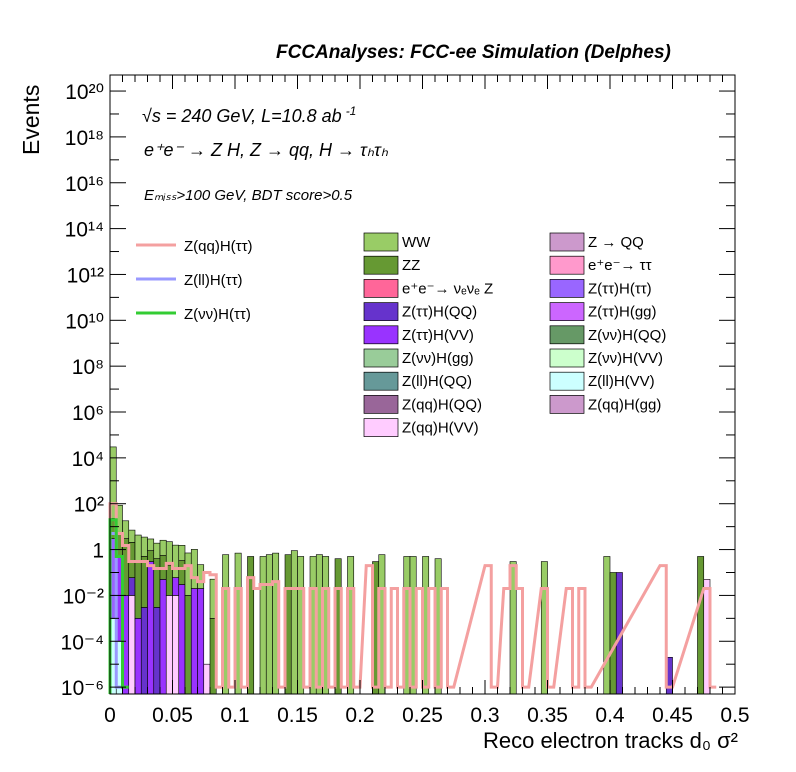 This screenshot has height=772, width=796. Describe the element at coordinates (218, 246) in the screenshot. I see `legend-signal-label-0: Z(qq)H(ττ)` at that location.